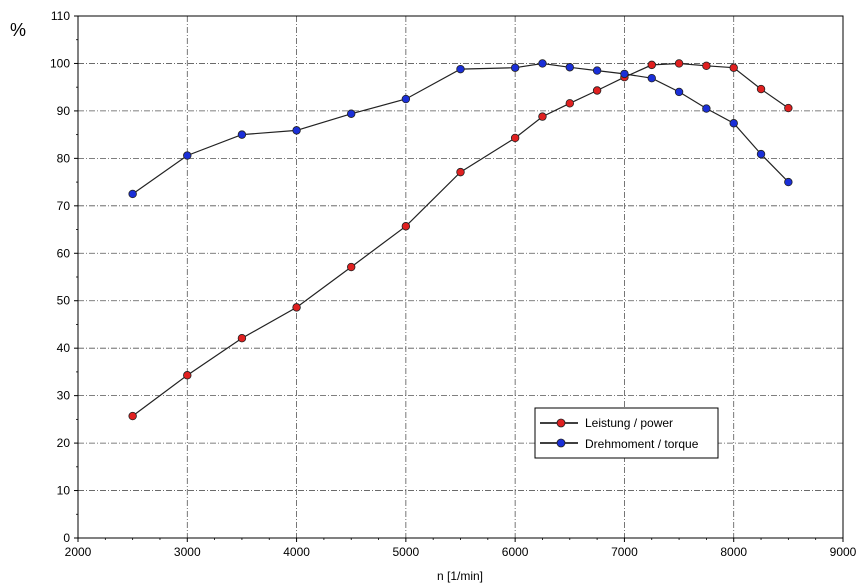  I want to click on legend-box, so click(626, 433).